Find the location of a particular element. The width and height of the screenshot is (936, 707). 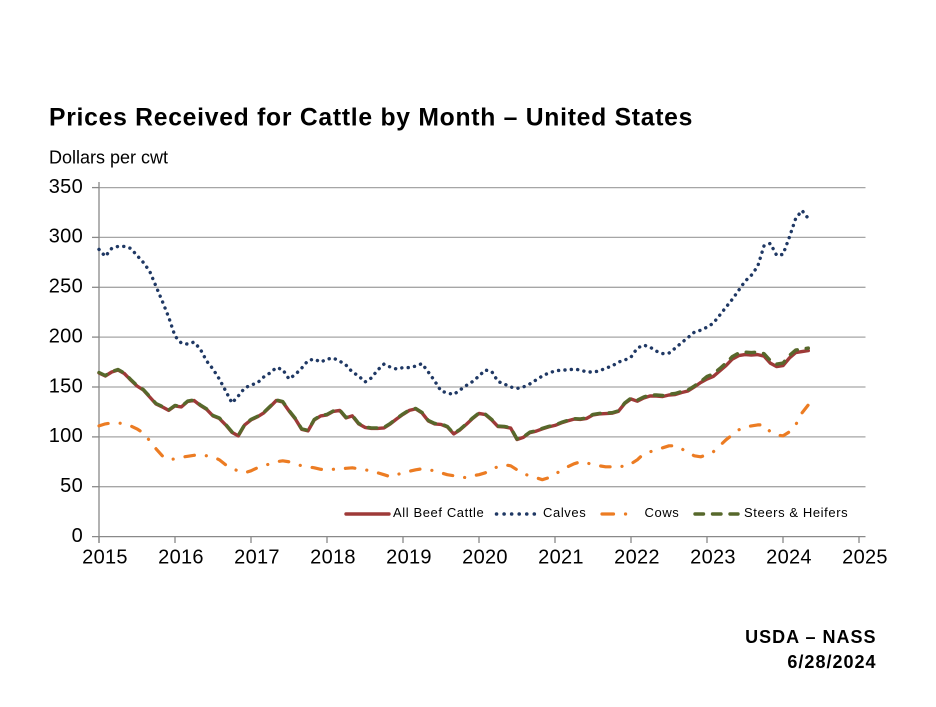

svg-text: 2021 is located at coordinates (561, 558).